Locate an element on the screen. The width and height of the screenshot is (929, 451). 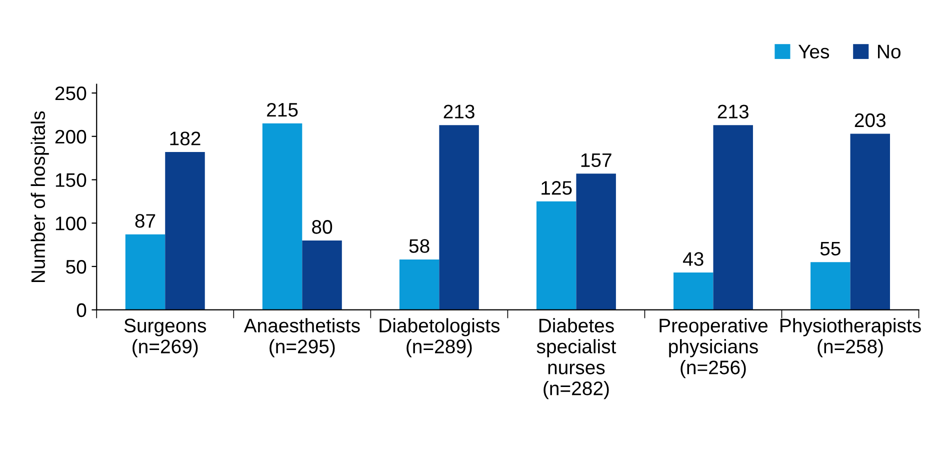
y-tick-label: 0 is located at coordinates (81, 310).